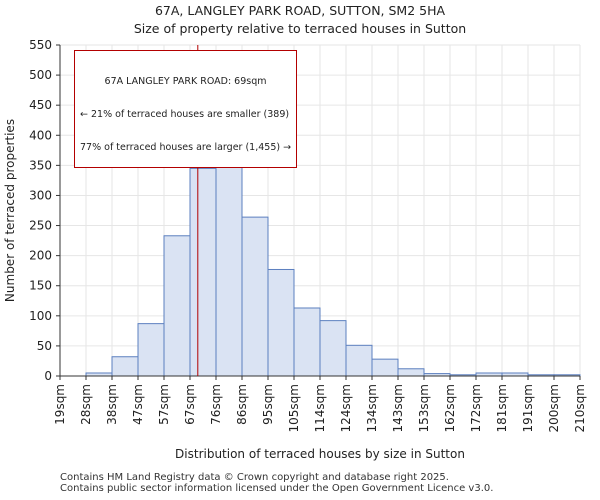 This screenshot has width=600, height=500. Describe the element at coordinates (320, 408) in the screenshot. I see `x-tick-label: 114sqm` at that location.